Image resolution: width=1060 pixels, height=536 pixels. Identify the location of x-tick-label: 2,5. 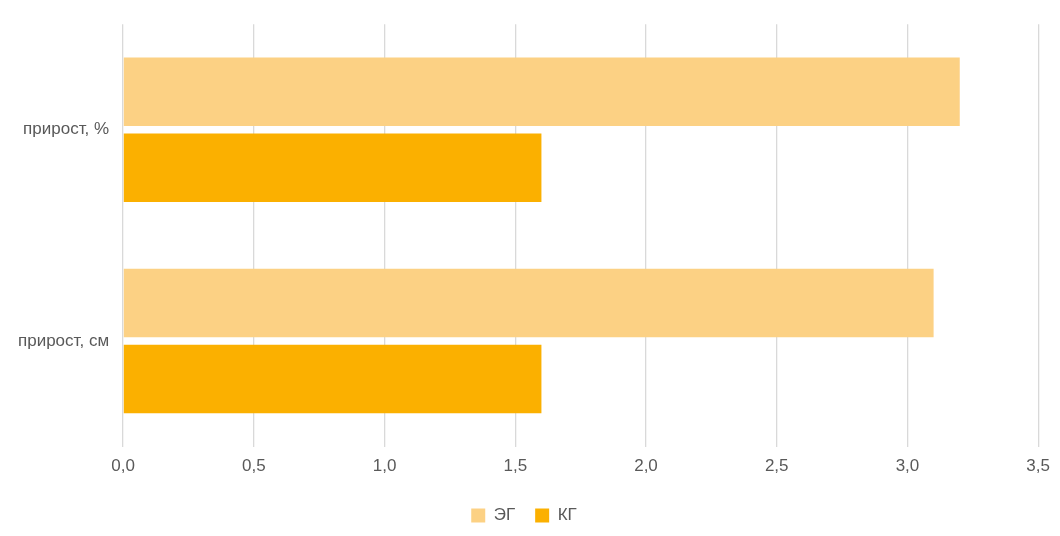
(776, 466).